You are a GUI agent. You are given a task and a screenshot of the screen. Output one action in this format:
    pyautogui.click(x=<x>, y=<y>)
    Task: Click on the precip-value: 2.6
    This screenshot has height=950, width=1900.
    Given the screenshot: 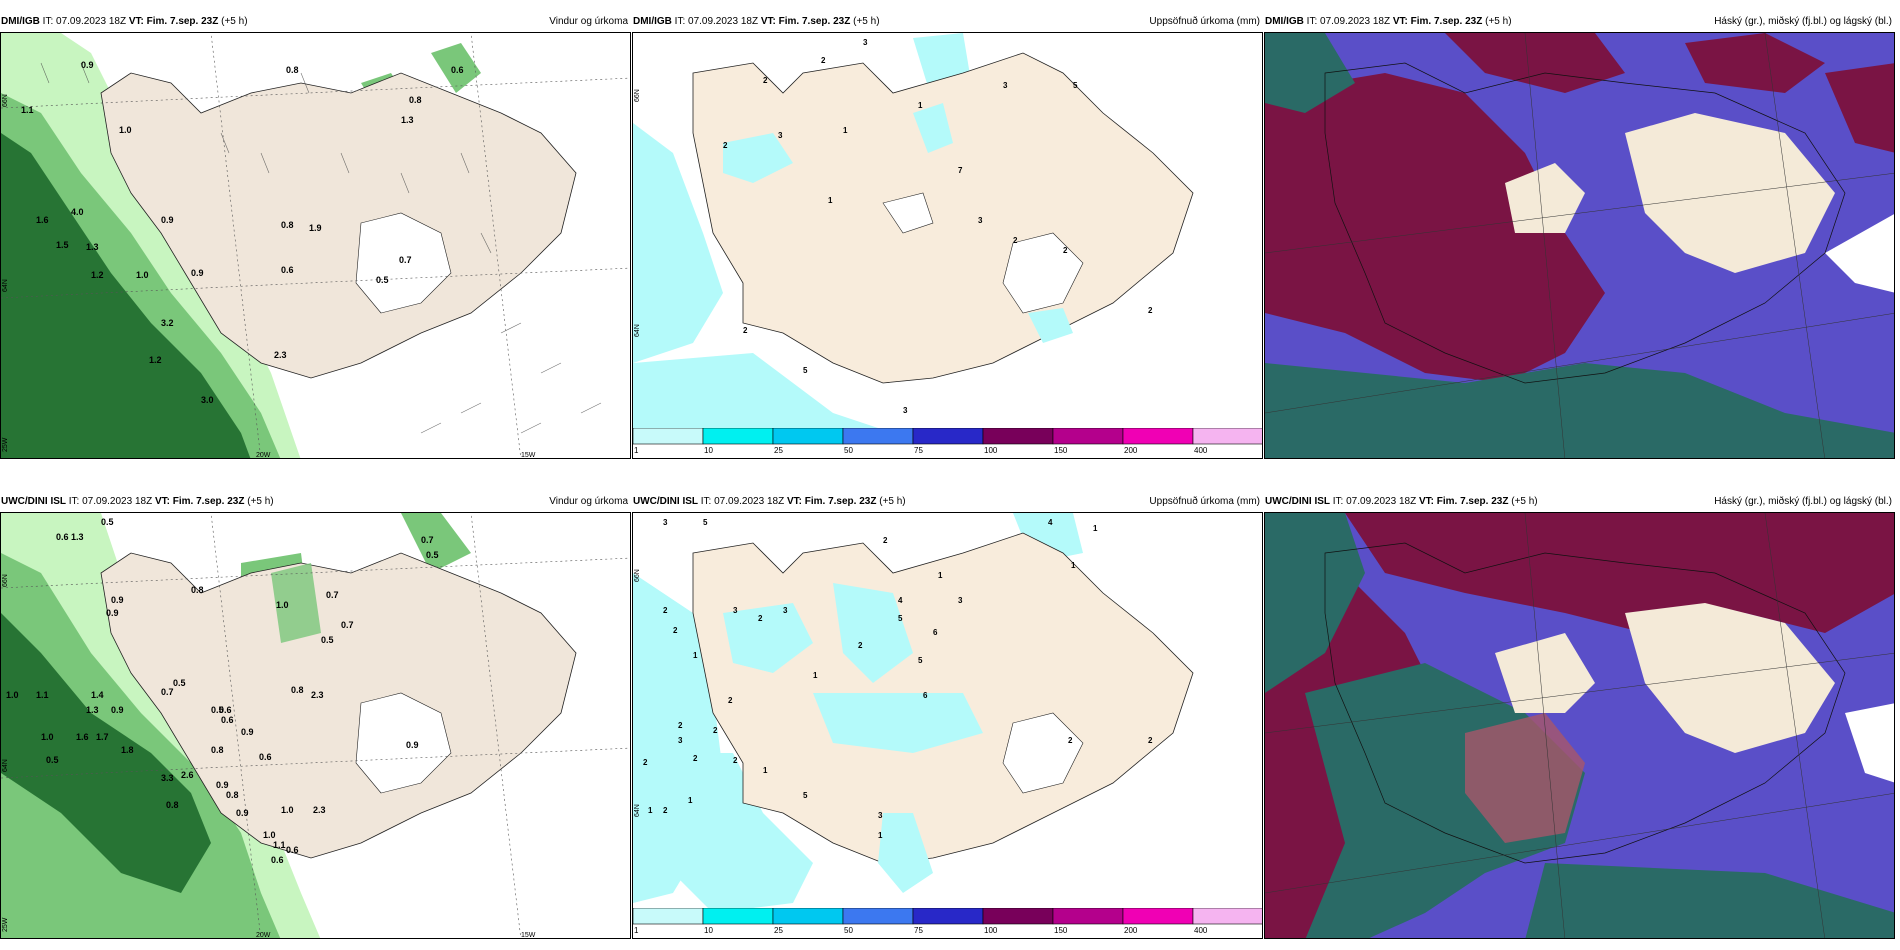 What is the action you would take?
    pyautogui.click(x=187, y=775)
    